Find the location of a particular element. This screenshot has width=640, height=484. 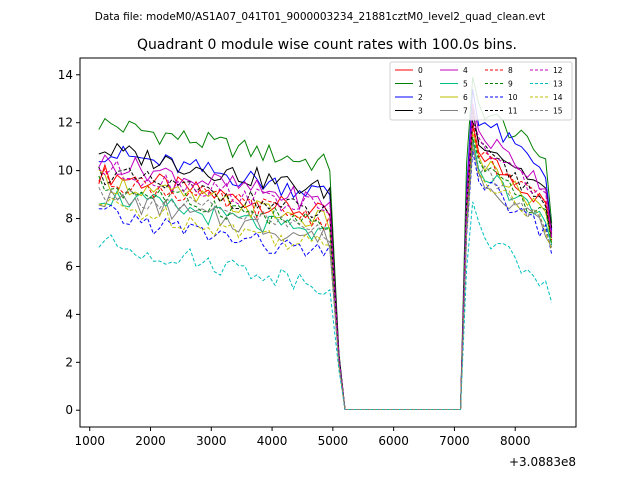

y-tick-label: 6 is located at coordinates (69, 266).